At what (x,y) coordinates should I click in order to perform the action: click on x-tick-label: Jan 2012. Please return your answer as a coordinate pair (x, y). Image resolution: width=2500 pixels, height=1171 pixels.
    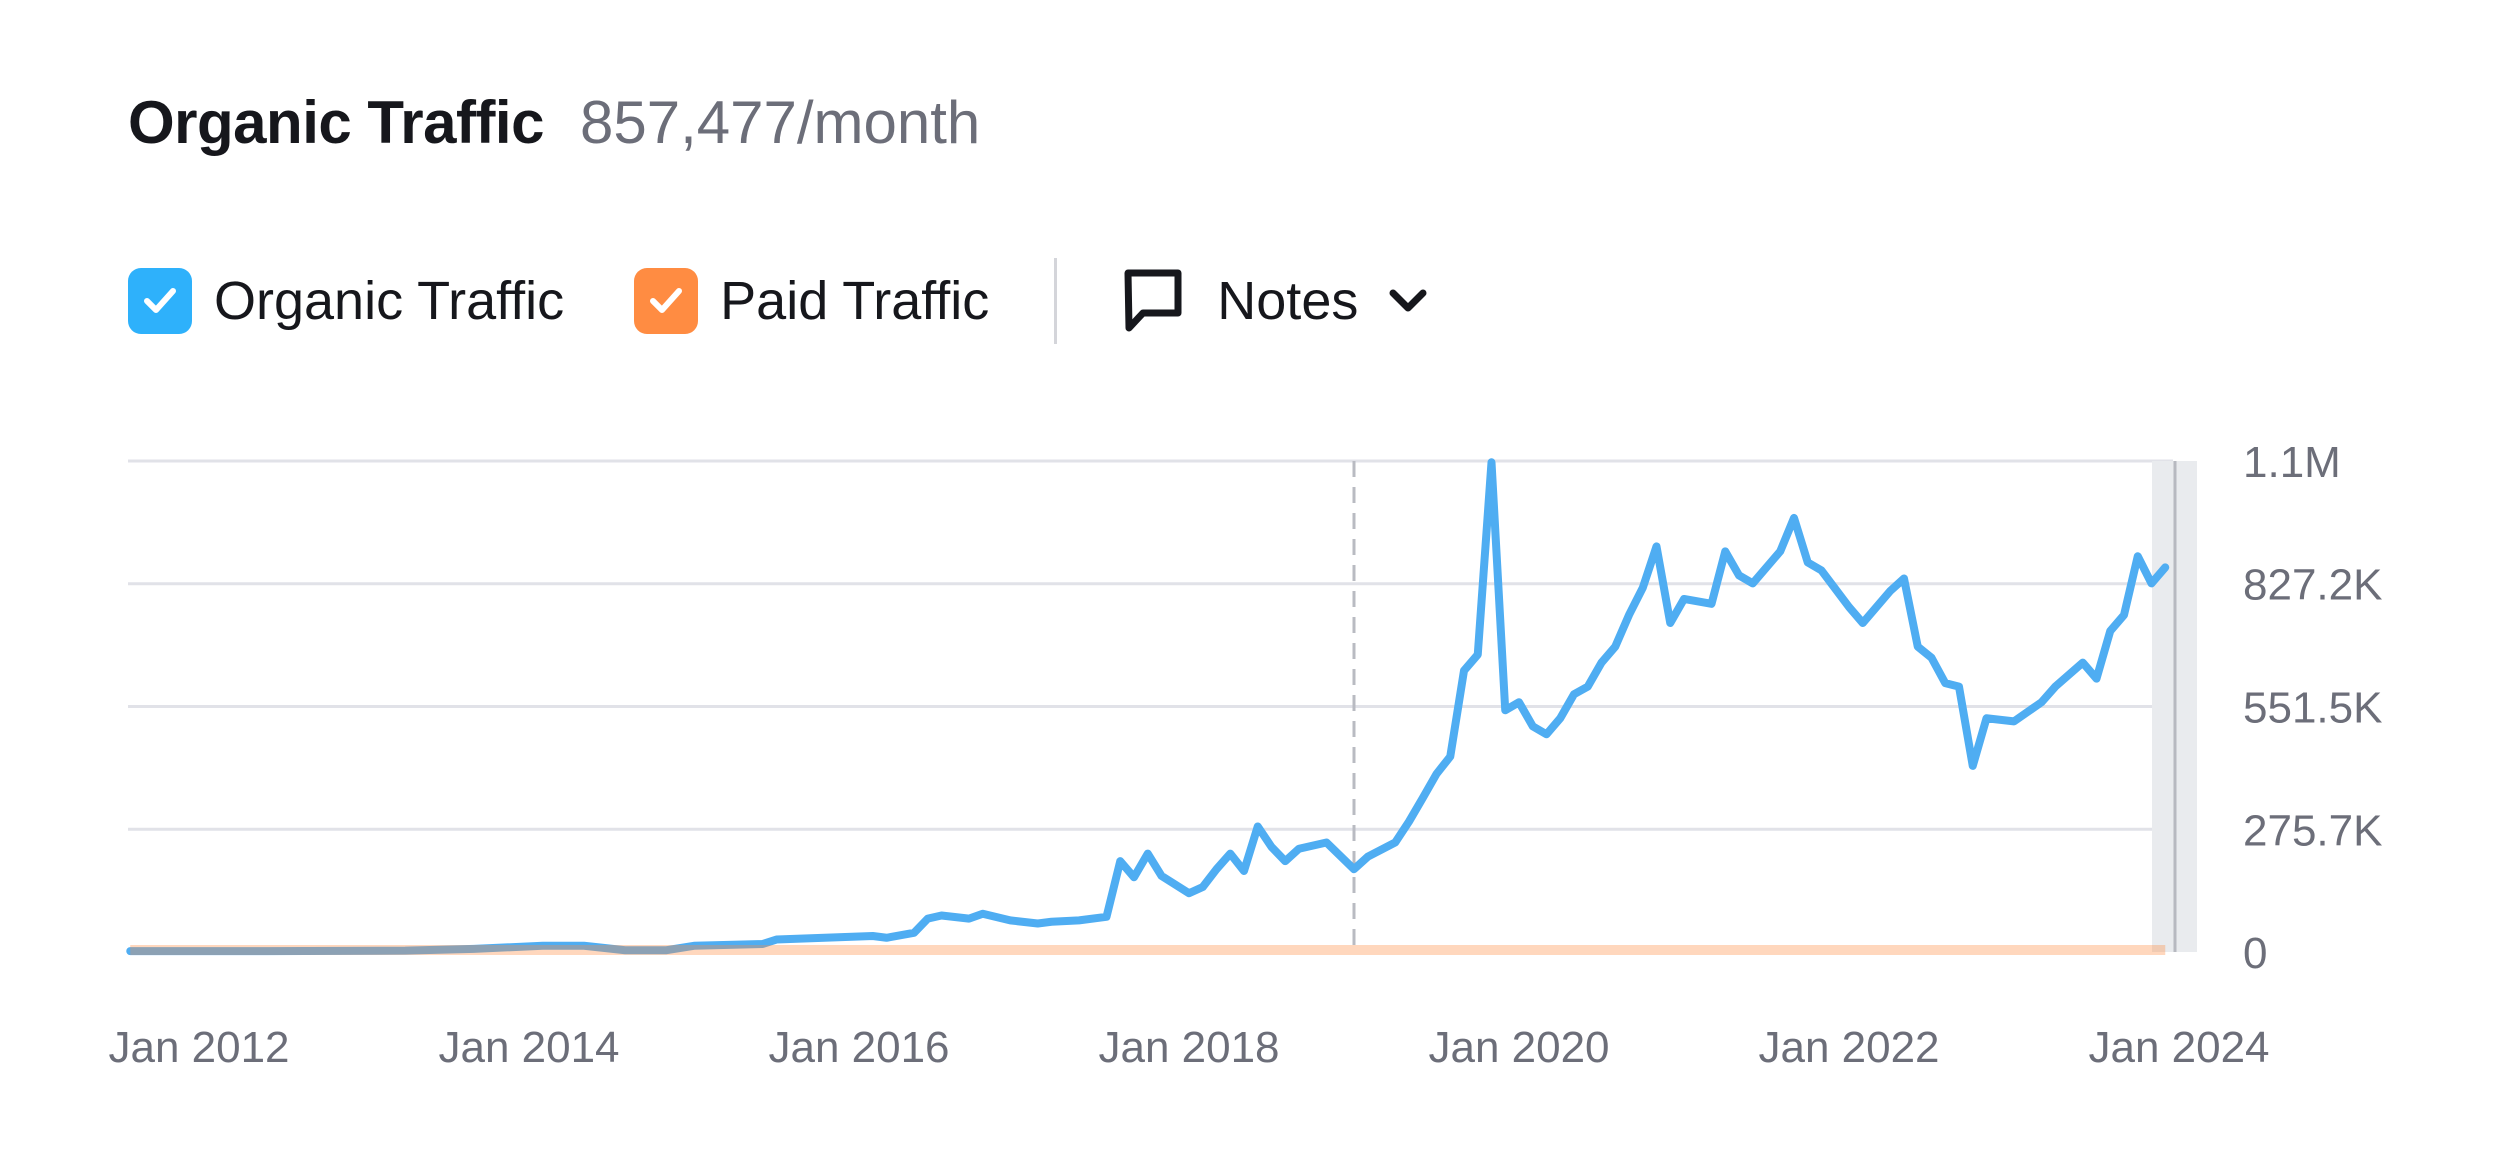
    Looking at the image, I should click on (198, 1047).